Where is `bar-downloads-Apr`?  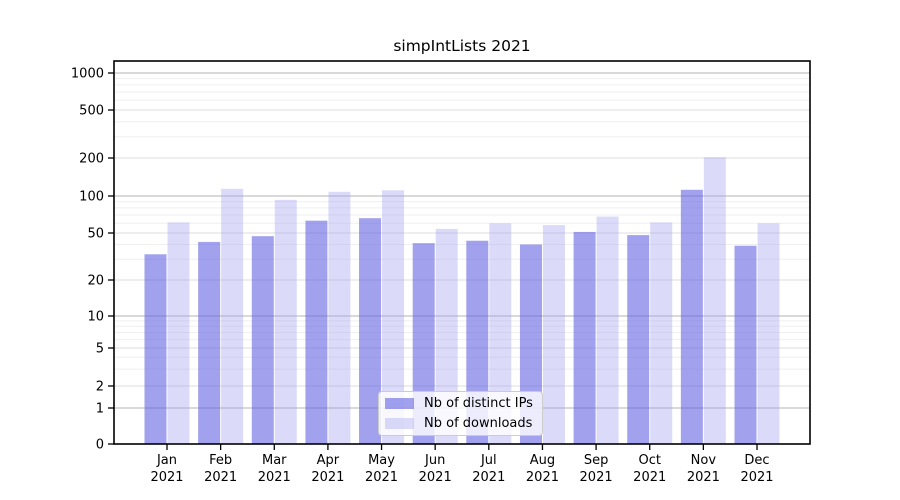
bar-downloads-Apr is located at coordinates (339, 317).